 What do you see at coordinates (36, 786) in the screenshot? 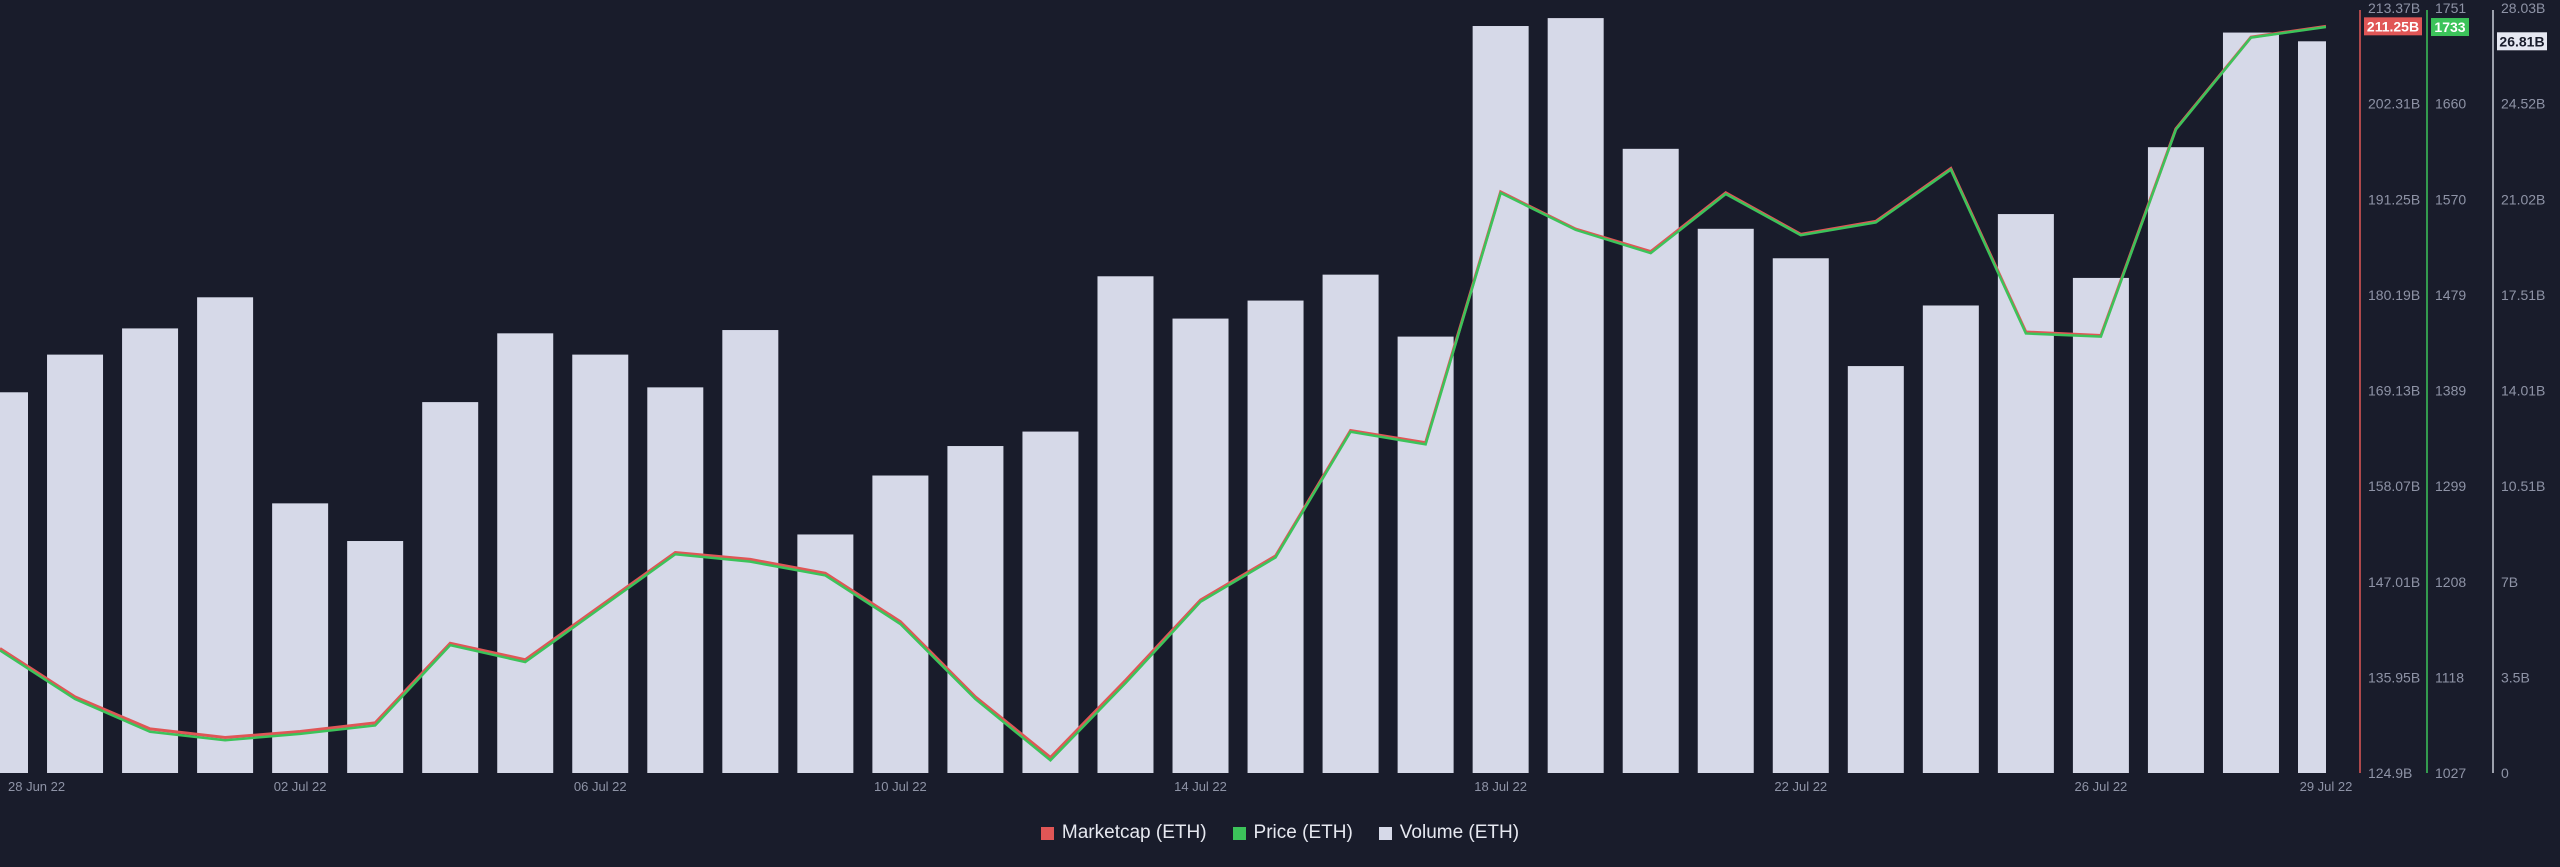
I see `x-tick-label: 28 Jun 22` at bounding box center [36, 786].